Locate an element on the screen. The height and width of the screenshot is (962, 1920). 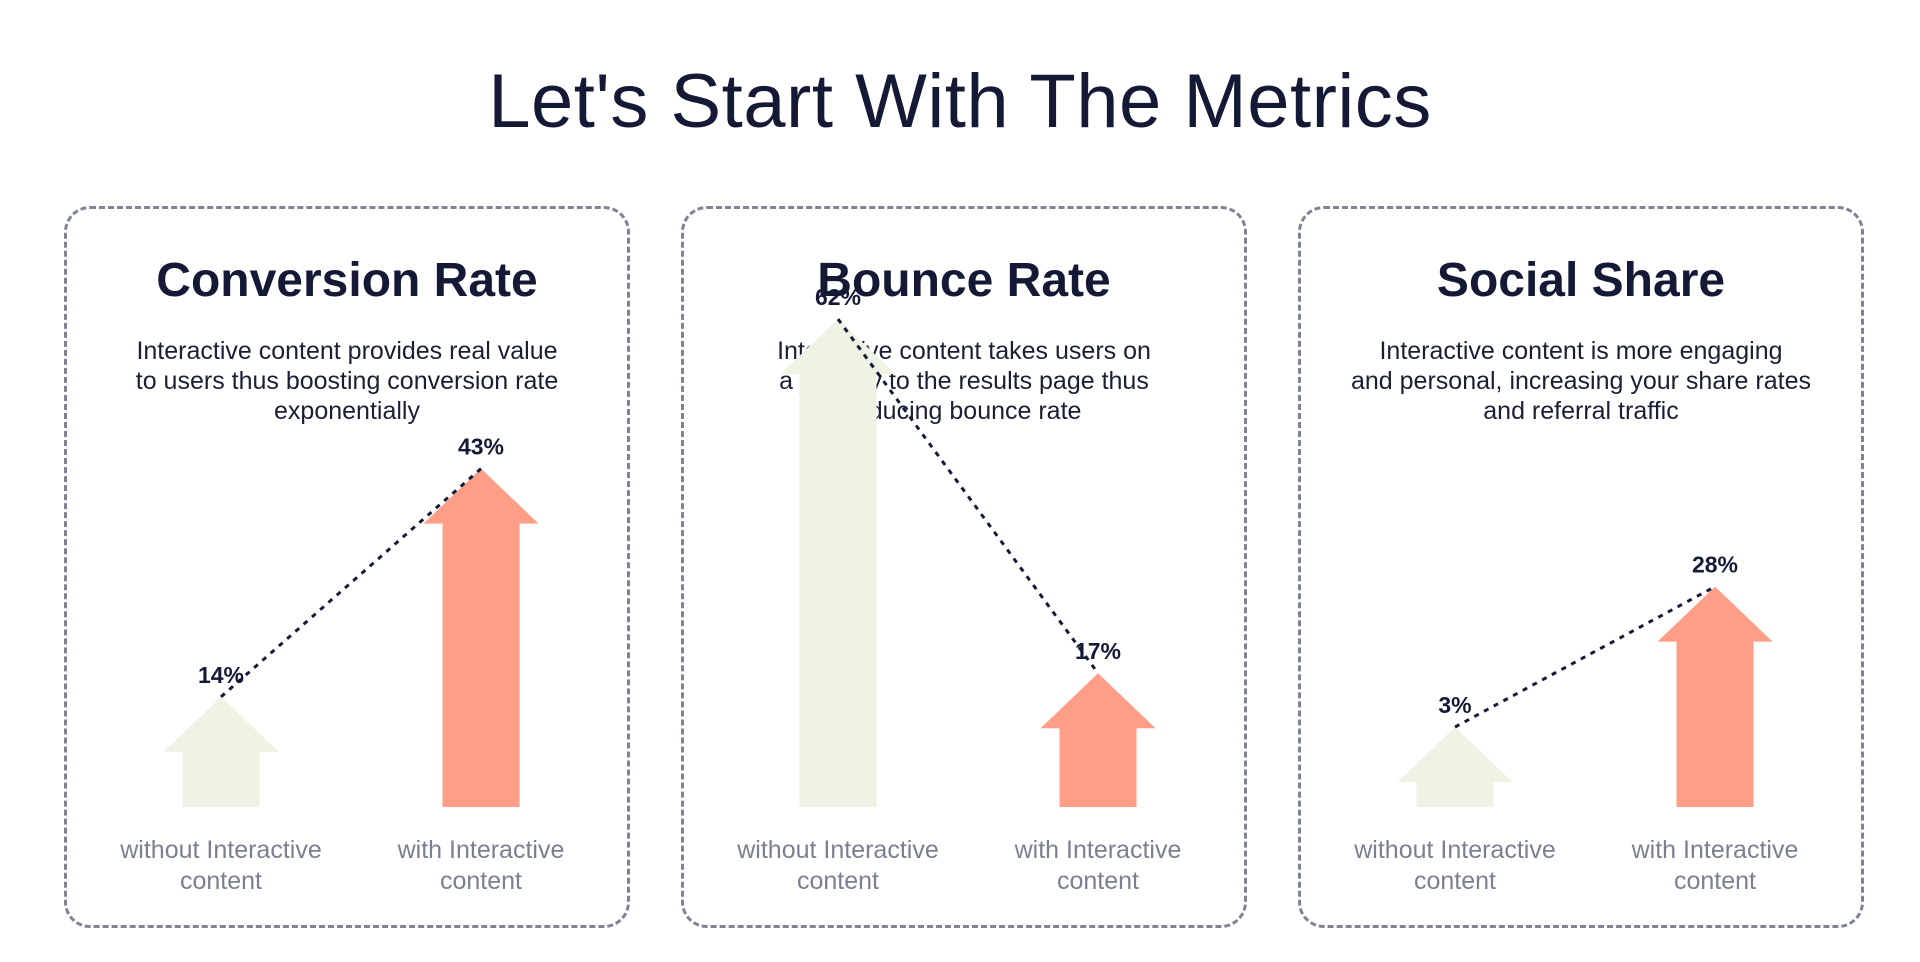
card-title: Social Share is located at coordinates (1581, 280).